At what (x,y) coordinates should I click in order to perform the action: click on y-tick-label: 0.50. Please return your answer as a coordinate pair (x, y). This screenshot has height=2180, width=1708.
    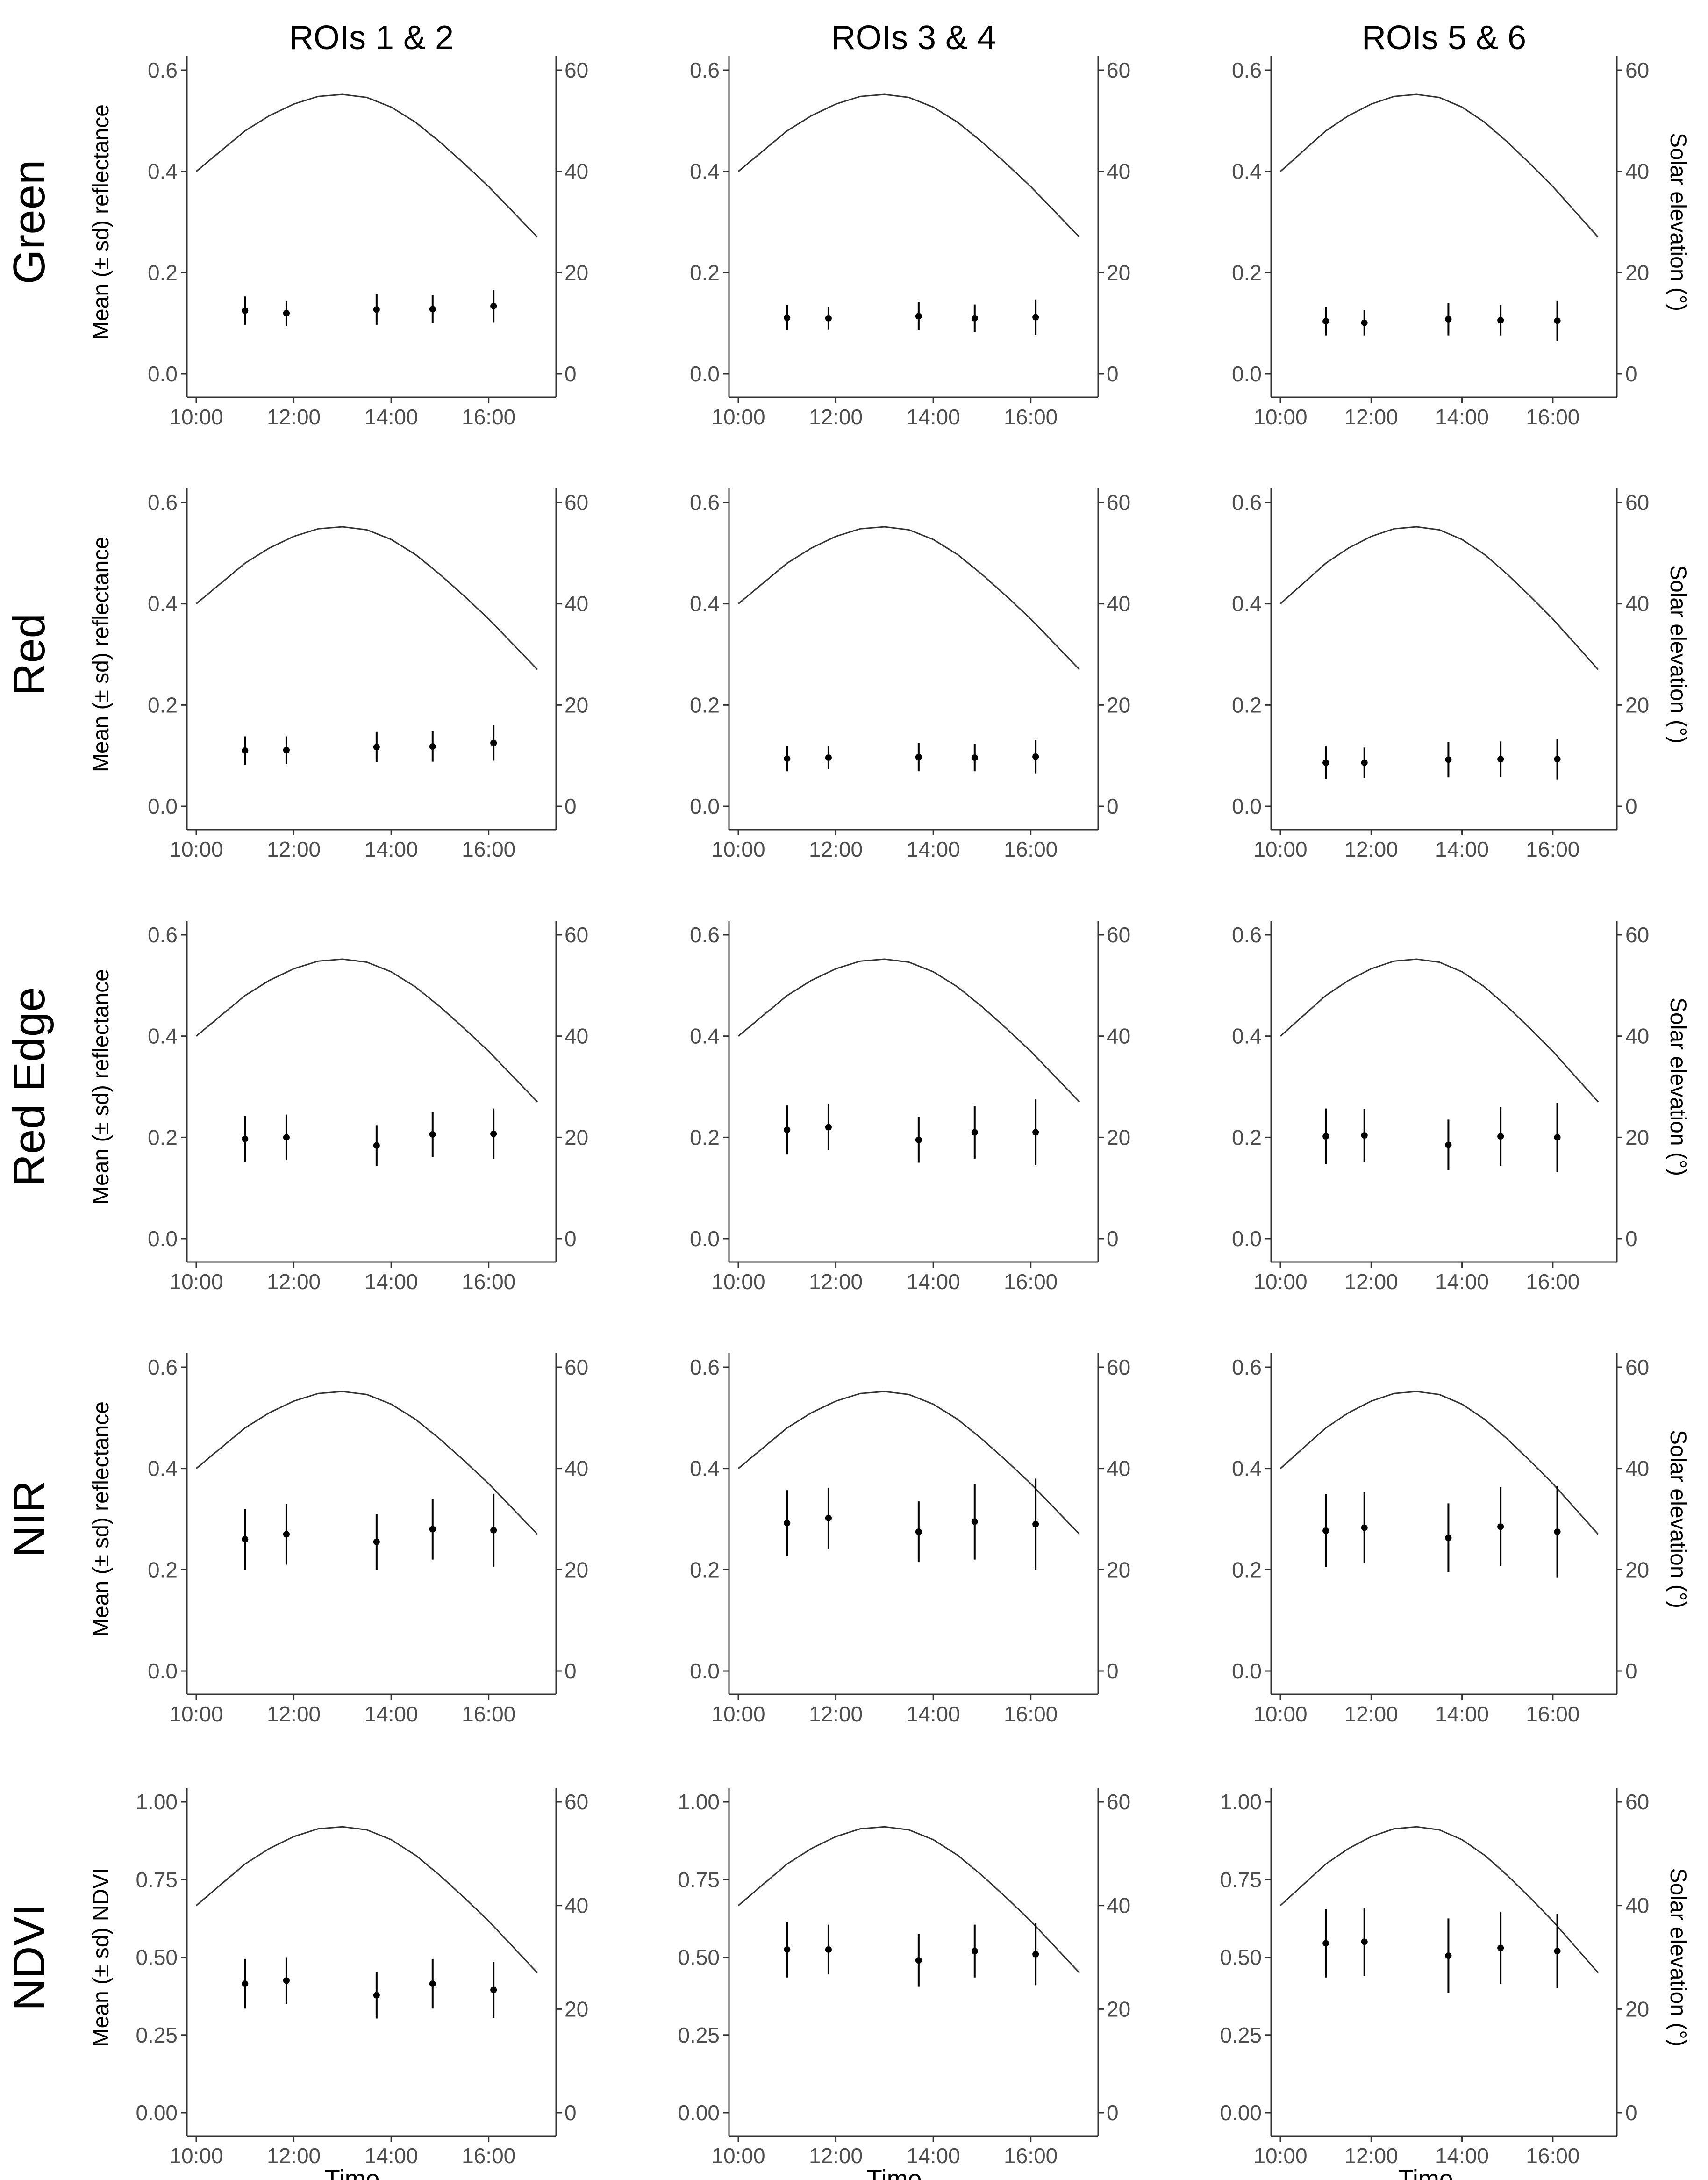
    Looking at the image, I should click on (699, 1957).